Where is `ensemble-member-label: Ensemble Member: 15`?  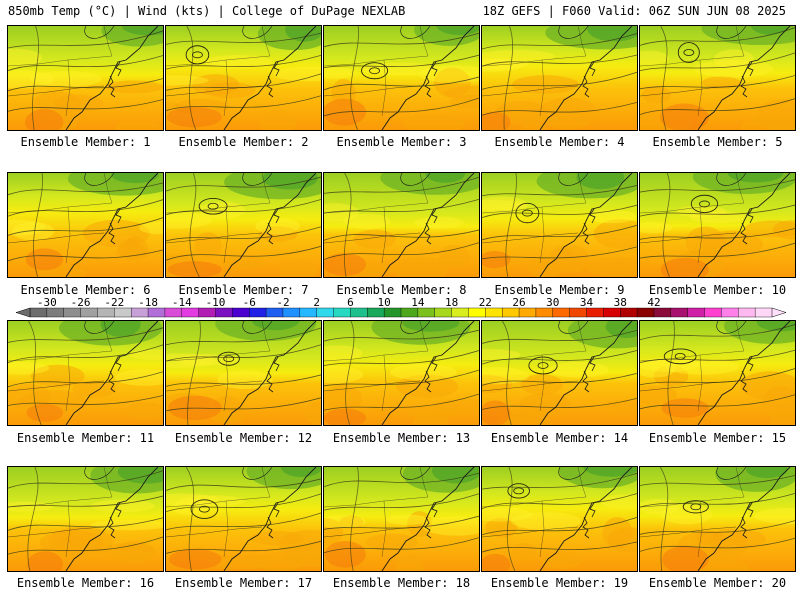 ensemble-member-label: Ensemble Member: 15 is located at coordinates (717, 438).